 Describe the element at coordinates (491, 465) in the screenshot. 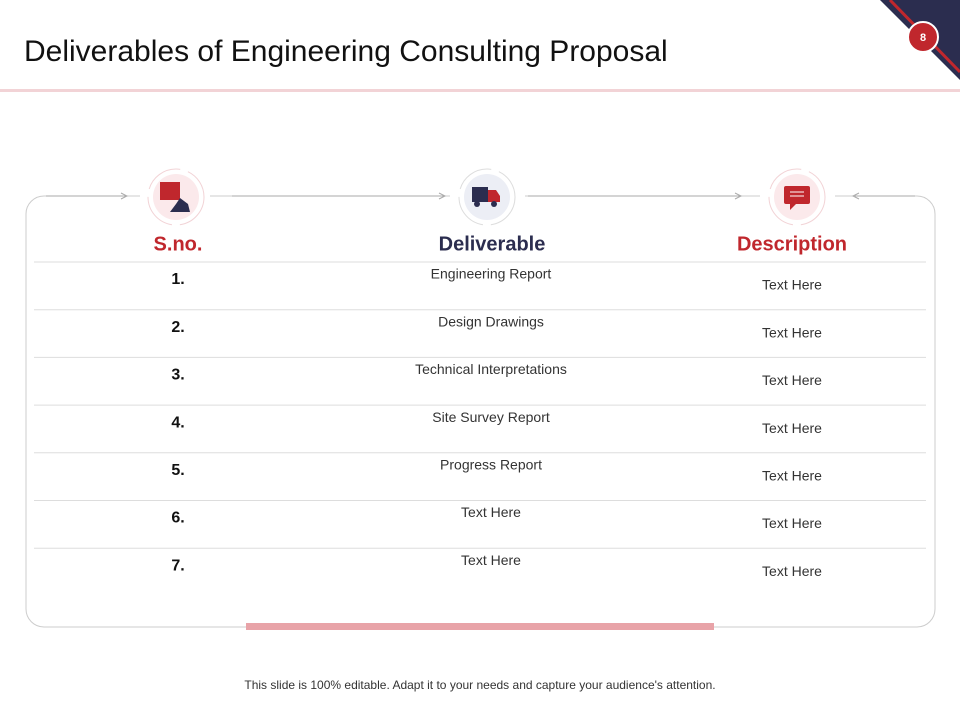

I see `deliverable: Progress Report` at that location.